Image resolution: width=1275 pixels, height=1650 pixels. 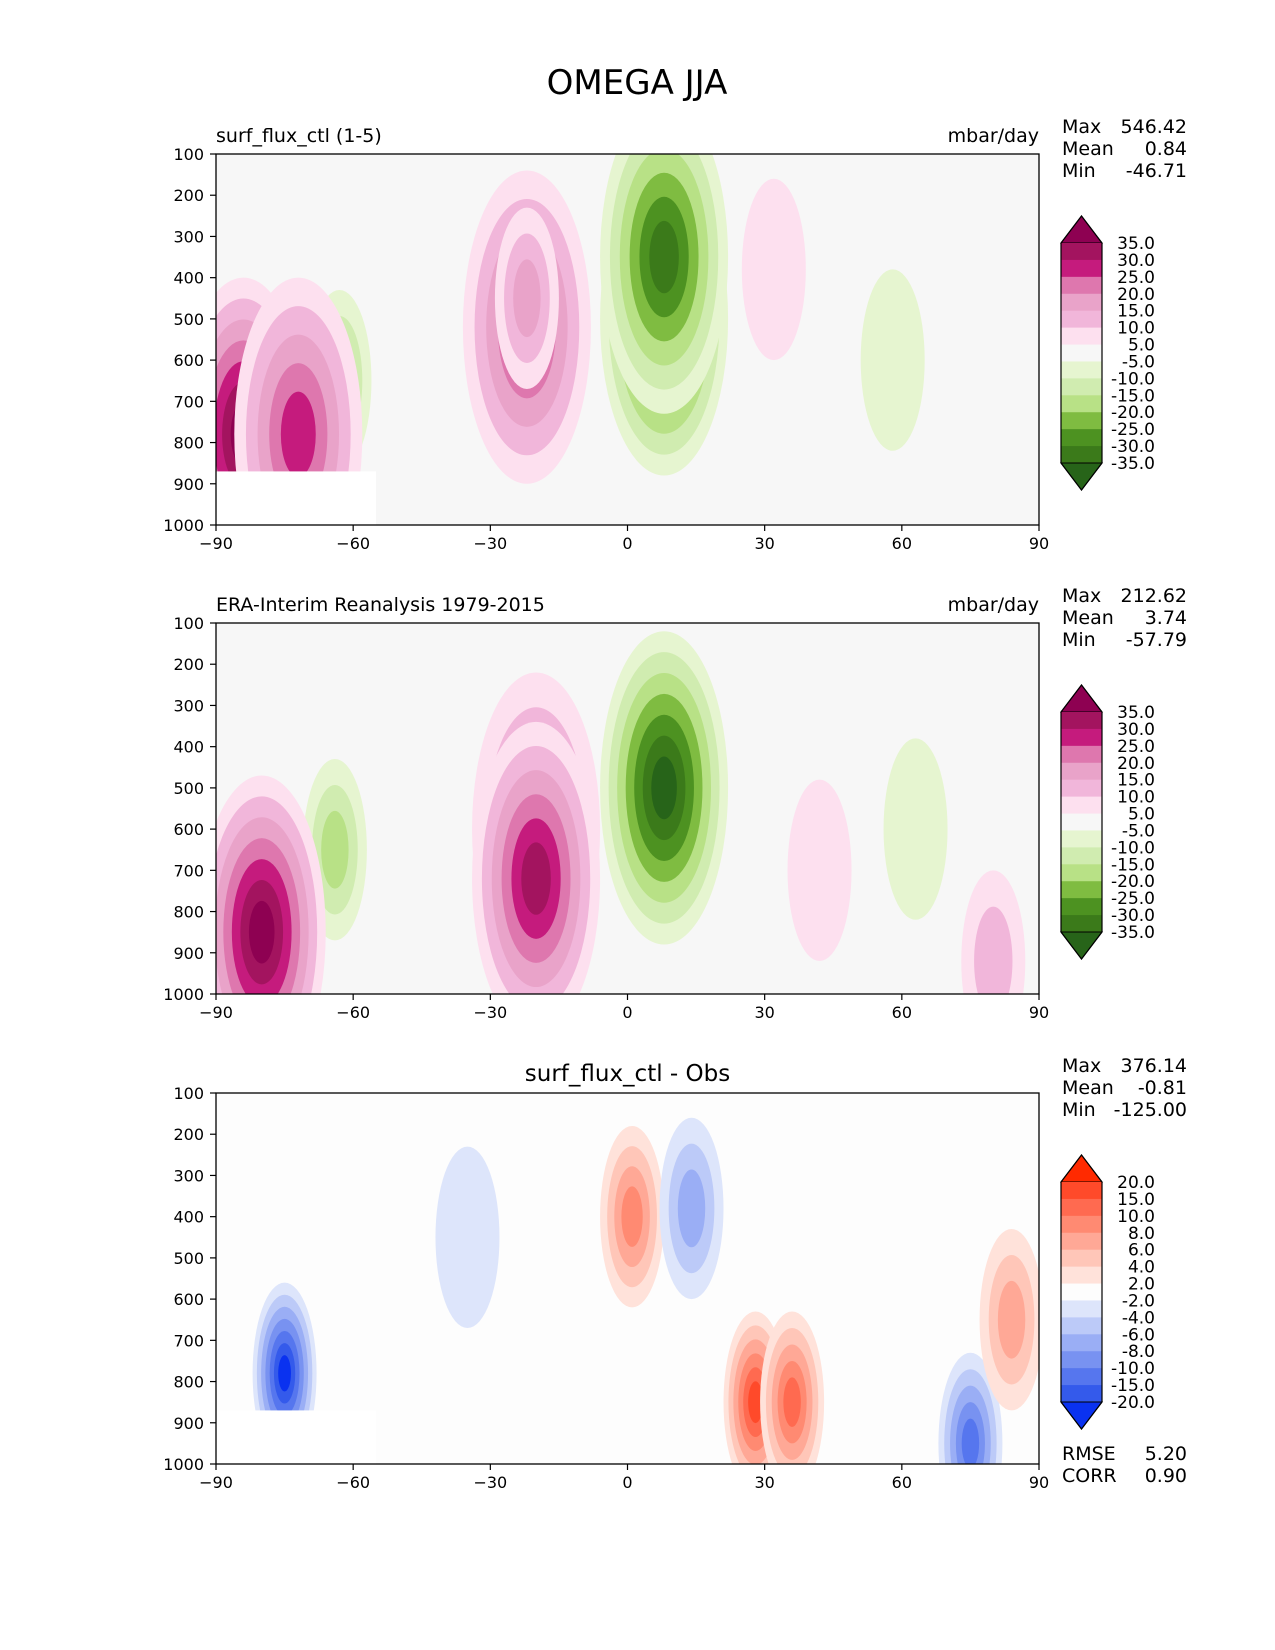 What do you see at coordinates (1136, 1200) in the screenshot?
I see `colorbar-tick-label: 15.0` at bounding box center [1136, 1200].